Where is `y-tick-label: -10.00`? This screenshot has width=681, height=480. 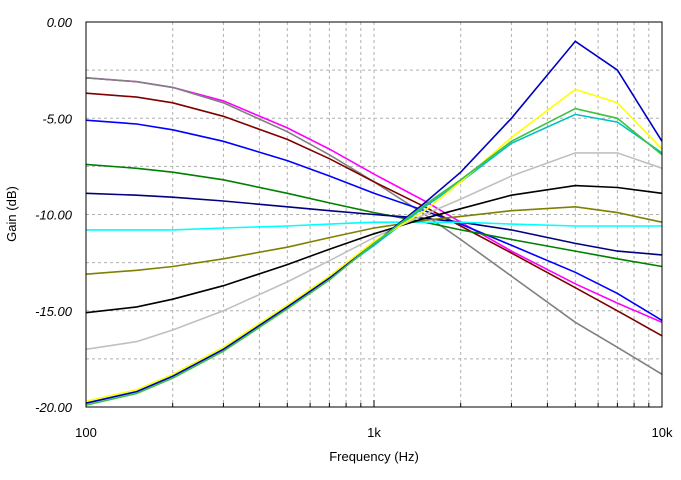 y-tick-label: -10.00 is located at coordinates (54, 215).